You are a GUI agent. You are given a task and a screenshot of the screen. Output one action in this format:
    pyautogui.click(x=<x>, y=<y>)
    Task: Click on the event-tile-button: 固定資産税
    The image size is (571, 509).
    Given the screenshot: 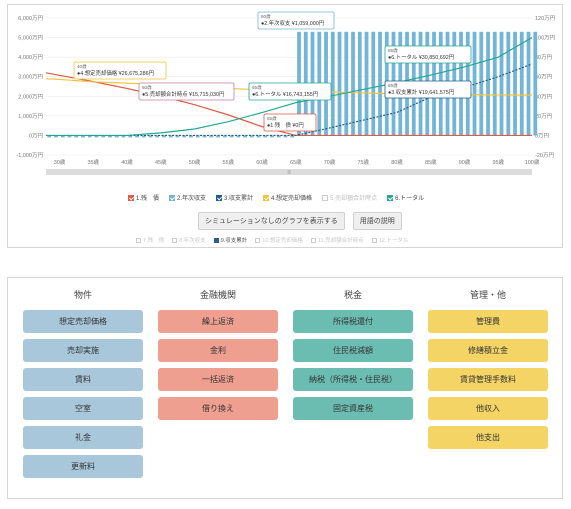 What is the action you would take?
    pyautogui.click(x=353, y=408)
    